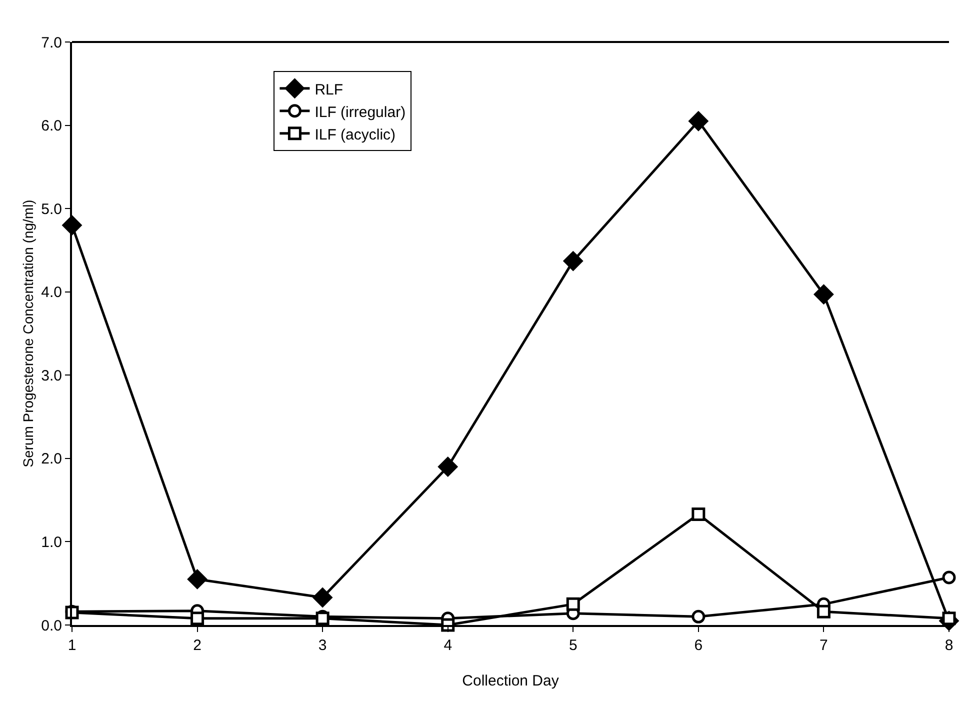 This screenshot has width=967, height=717. What do you see at coordinates (197, 645) in the screenshot?
I see `x-tick-label: 2` at bounding box center [197, 645].